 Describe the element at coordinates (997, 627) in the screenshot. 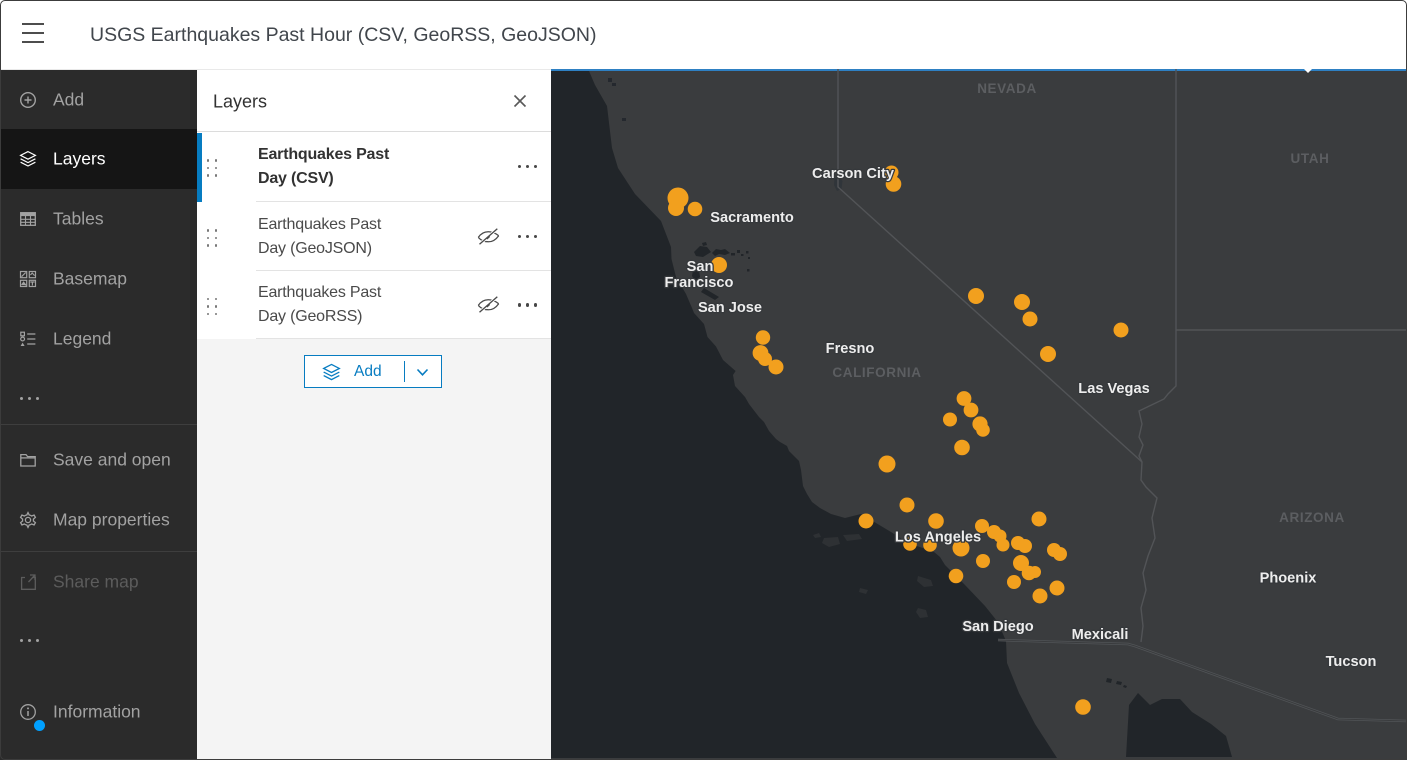

I see `svg-text: San Diego` at that location.